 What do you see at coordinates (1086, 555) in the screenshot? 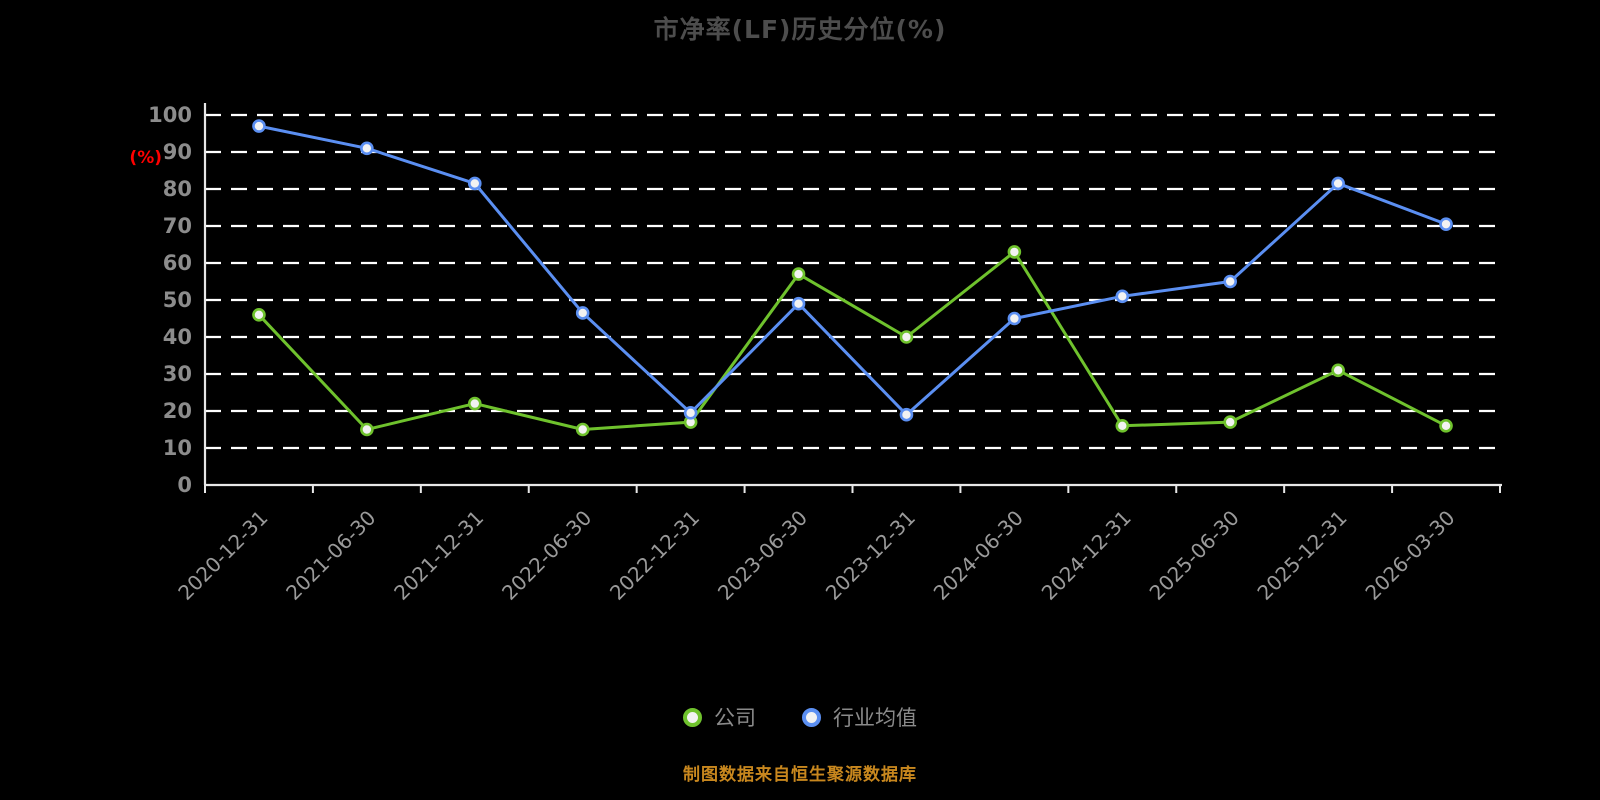
I see `svg-text: 2024-12-31` at bounding box center [1086, 555].